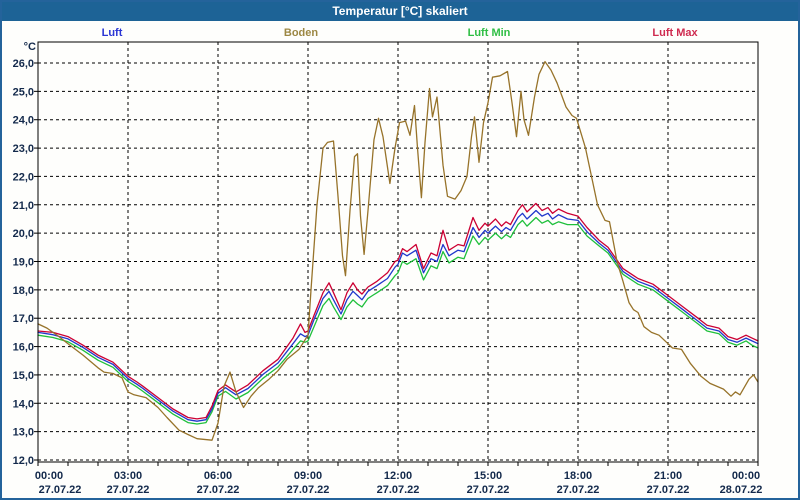  Describe the element at coordinates (488, 476) in the screenshot. I see `x-tick-time-label: 15:00` at that location.